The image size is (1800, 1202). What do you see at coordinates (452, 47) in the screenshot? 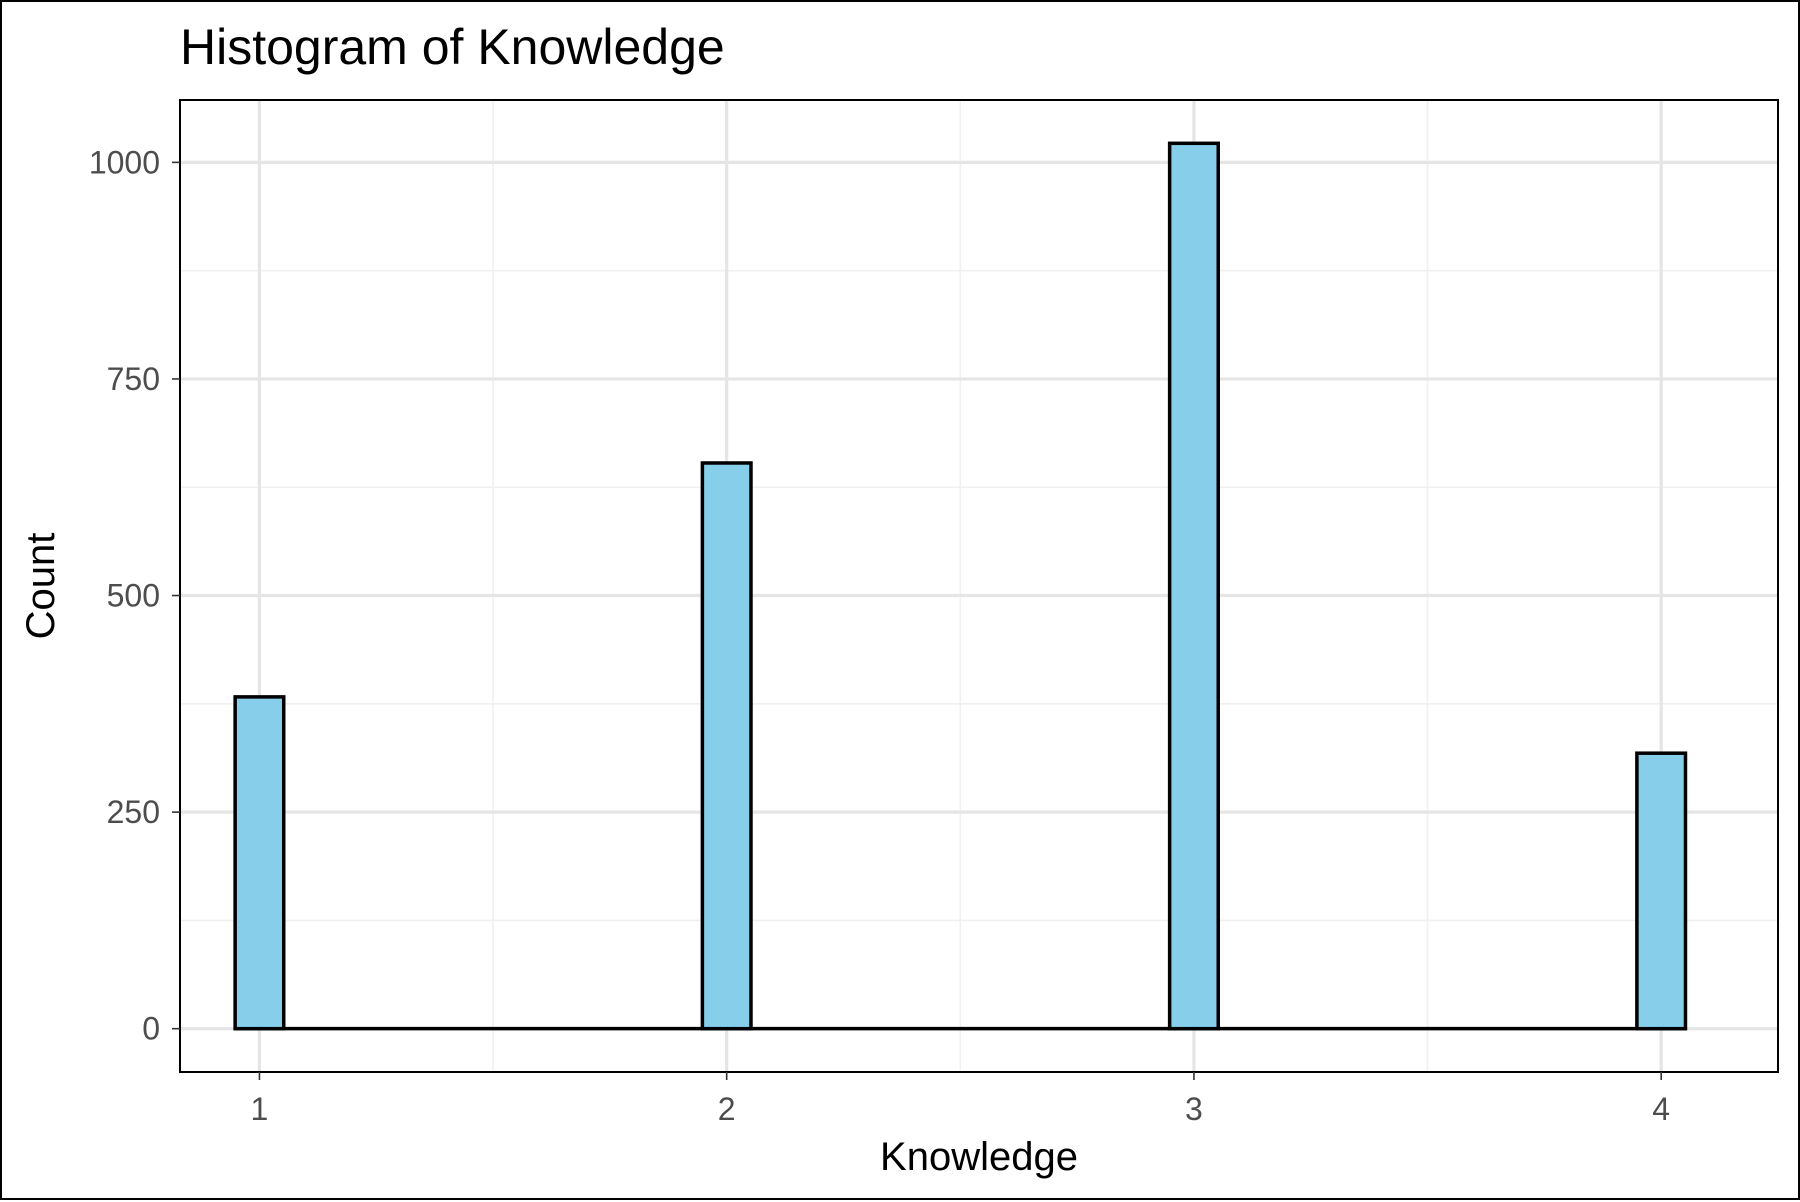
I see `chart-title: Histogram of Knowledge` at bounding box center [452, 47].